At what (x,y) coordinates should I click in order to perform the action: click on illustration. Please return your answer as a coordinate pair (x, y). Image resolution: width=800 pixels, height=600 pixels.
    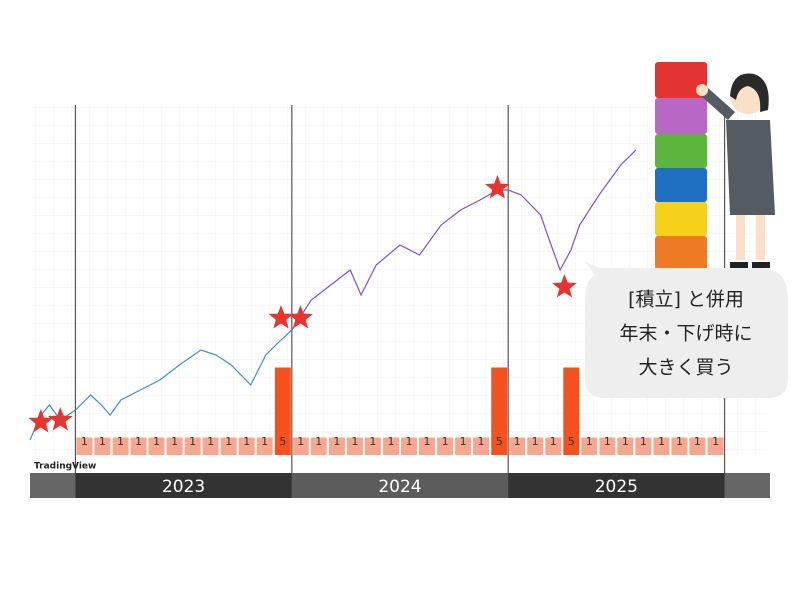
    Looking at the image, I should click on (715, 166).